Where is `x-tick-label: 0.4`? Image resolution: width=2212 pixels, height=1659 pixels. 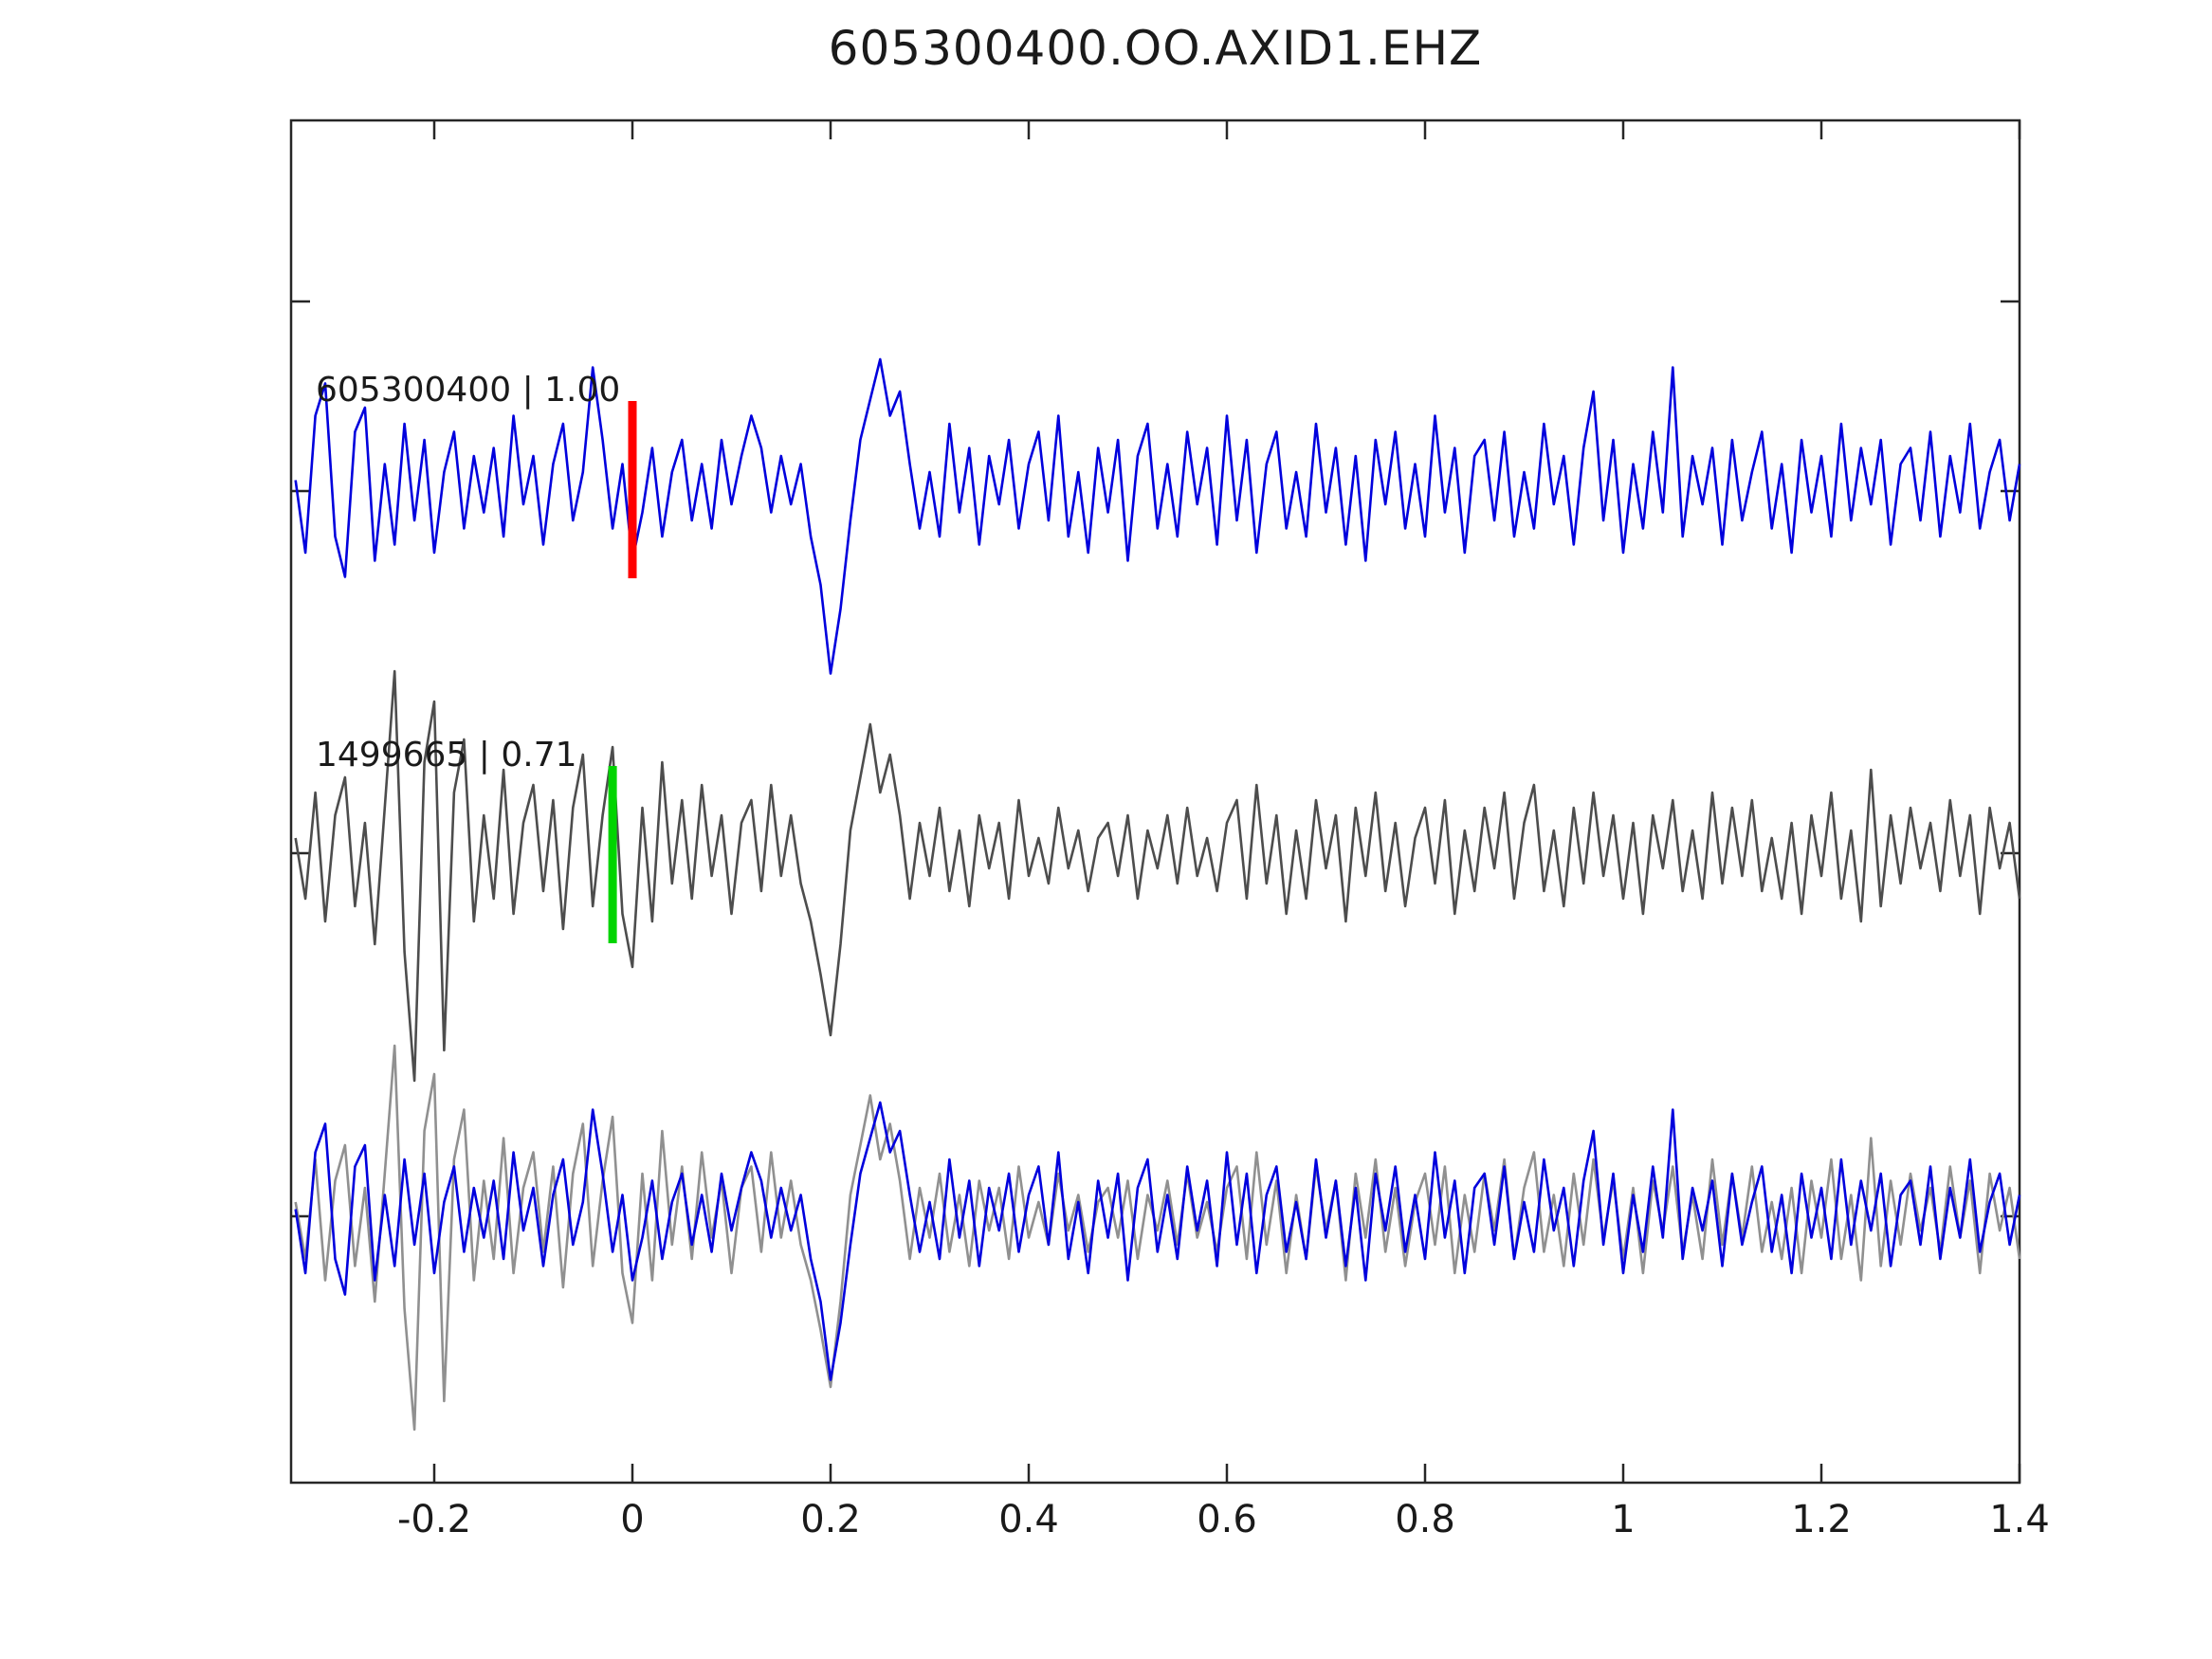
x-tick-label: 0.4 is located at coordinates (1028, 1519).